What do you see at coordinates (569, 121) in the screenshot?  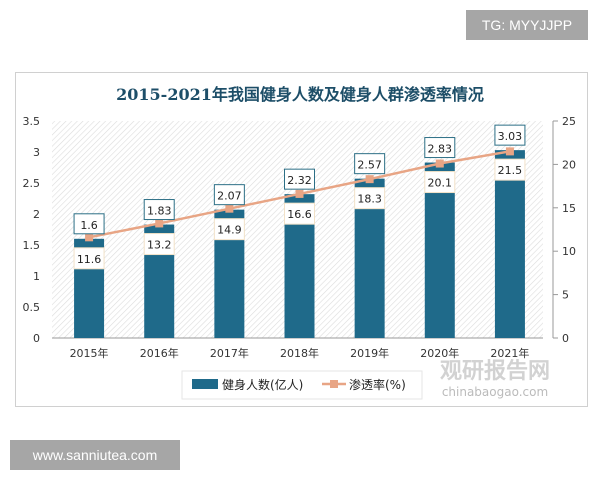 I see `right-tick-label: 25` at bounding box center [569, 121].